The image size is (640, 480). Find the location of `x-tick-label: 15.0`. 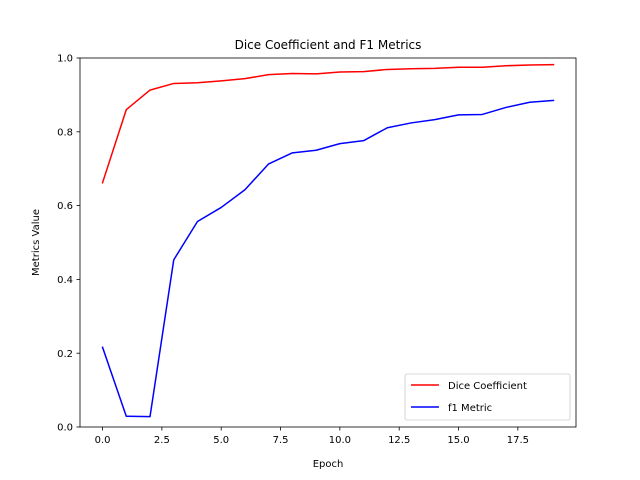

x-tick-label: 15.0 is located at coordinates (458, 440).